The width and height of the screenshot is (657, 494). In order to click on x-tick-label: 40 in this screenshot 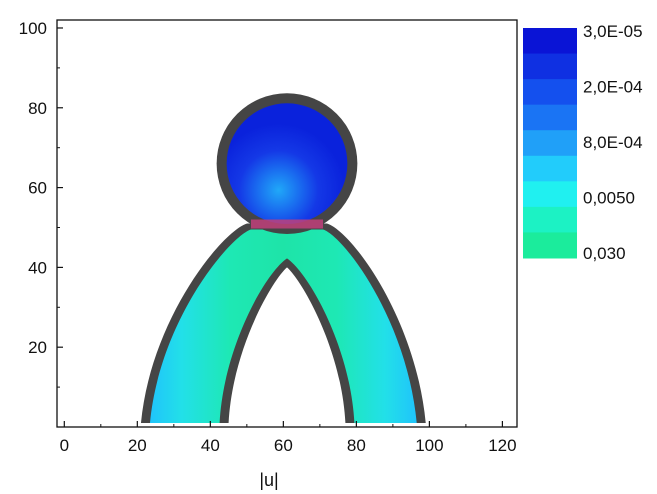, I will do `click(210, 445)`.